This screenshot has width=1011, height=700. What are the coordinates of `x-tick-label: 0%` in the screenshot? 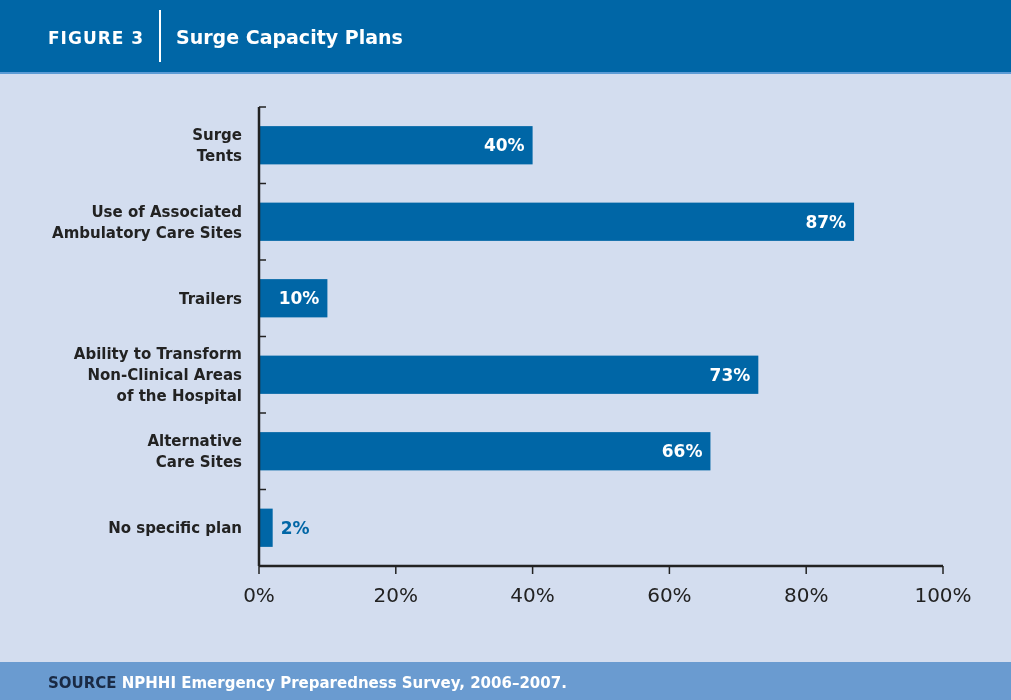 It's located at (259, 595).